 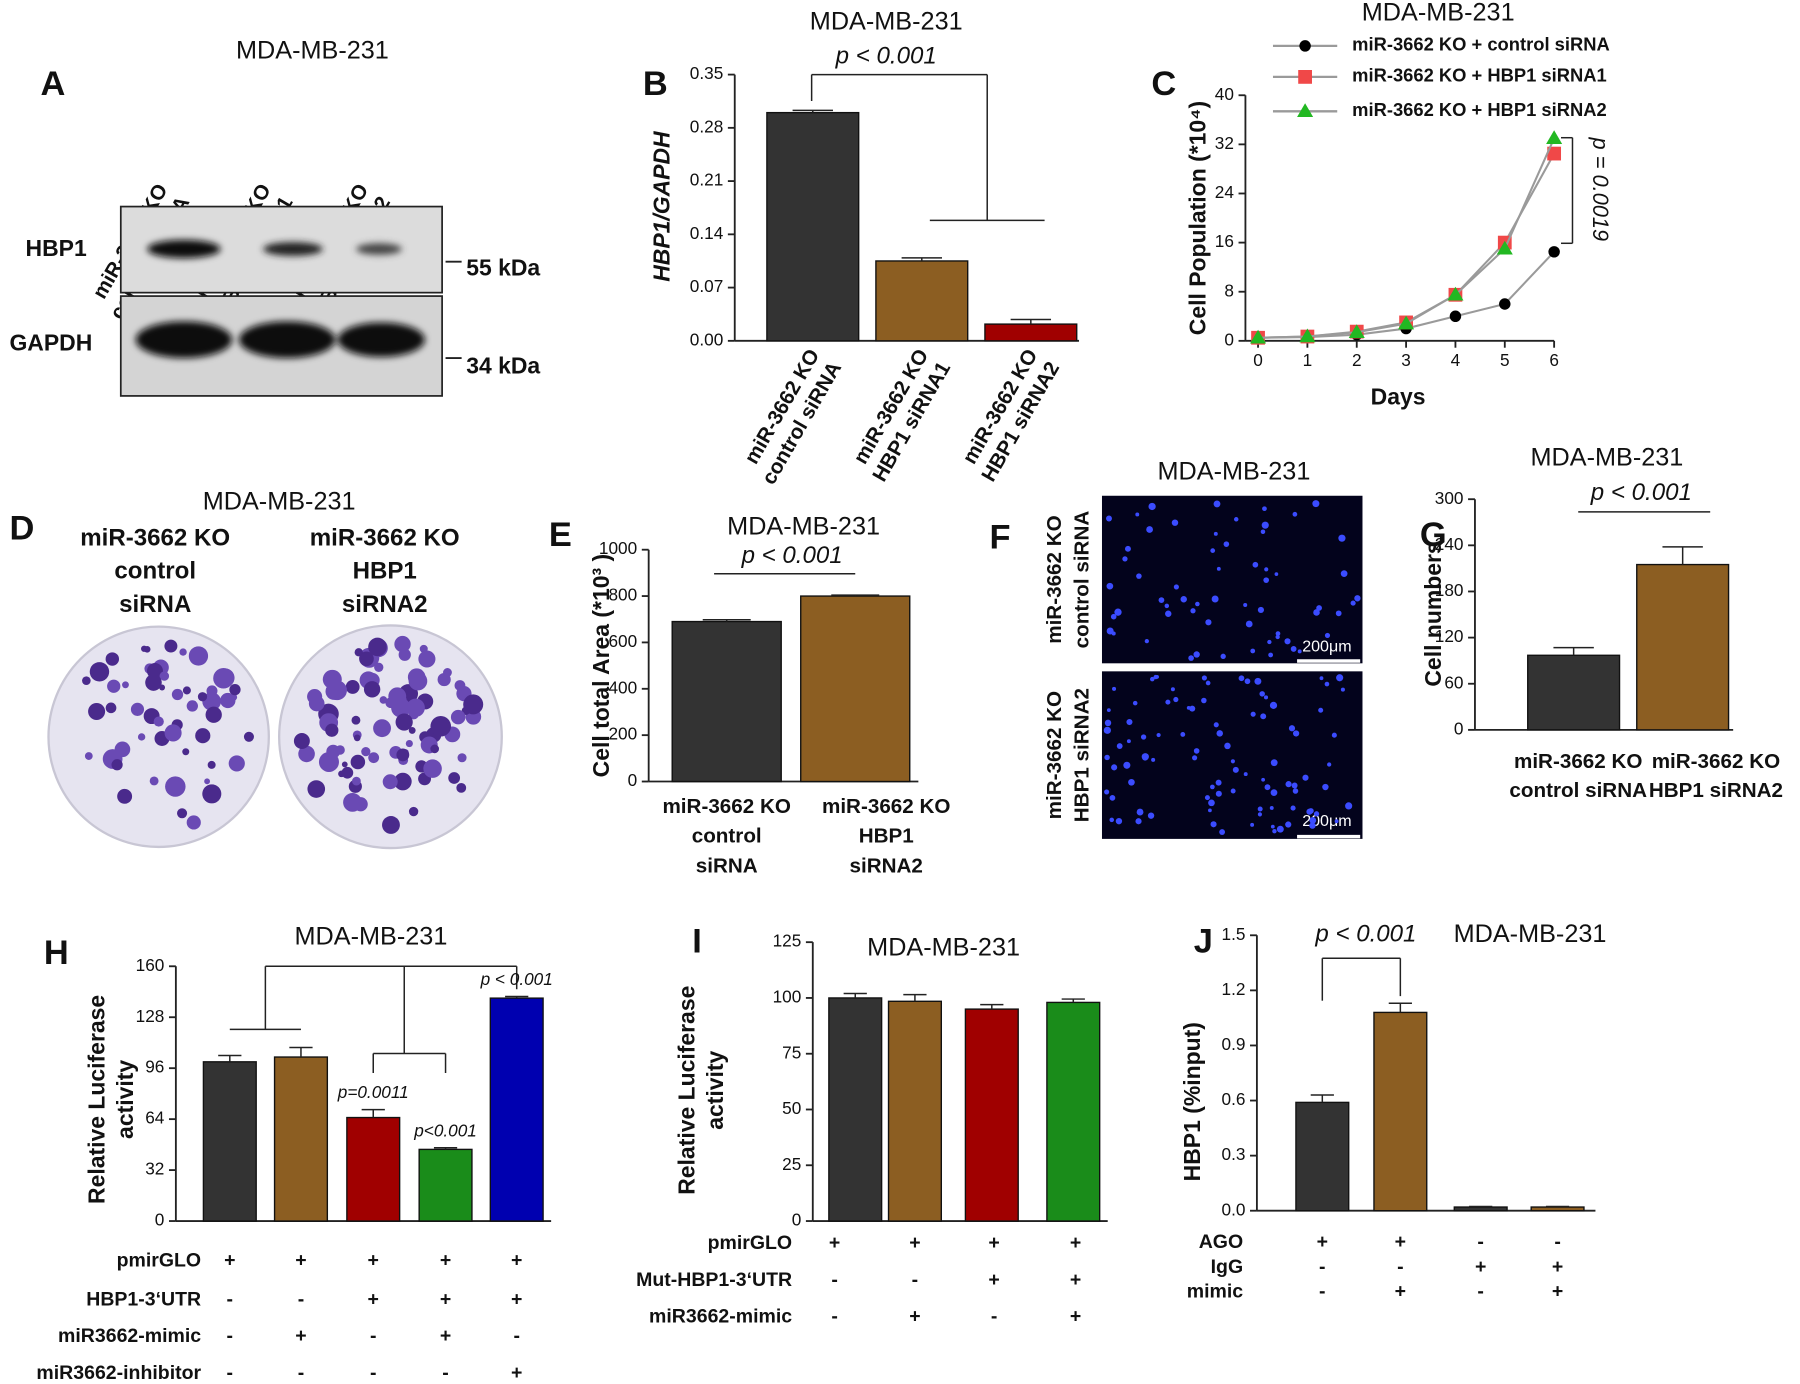 I want to click on y-tick-label: 0.35, so click(x=706, y=73).